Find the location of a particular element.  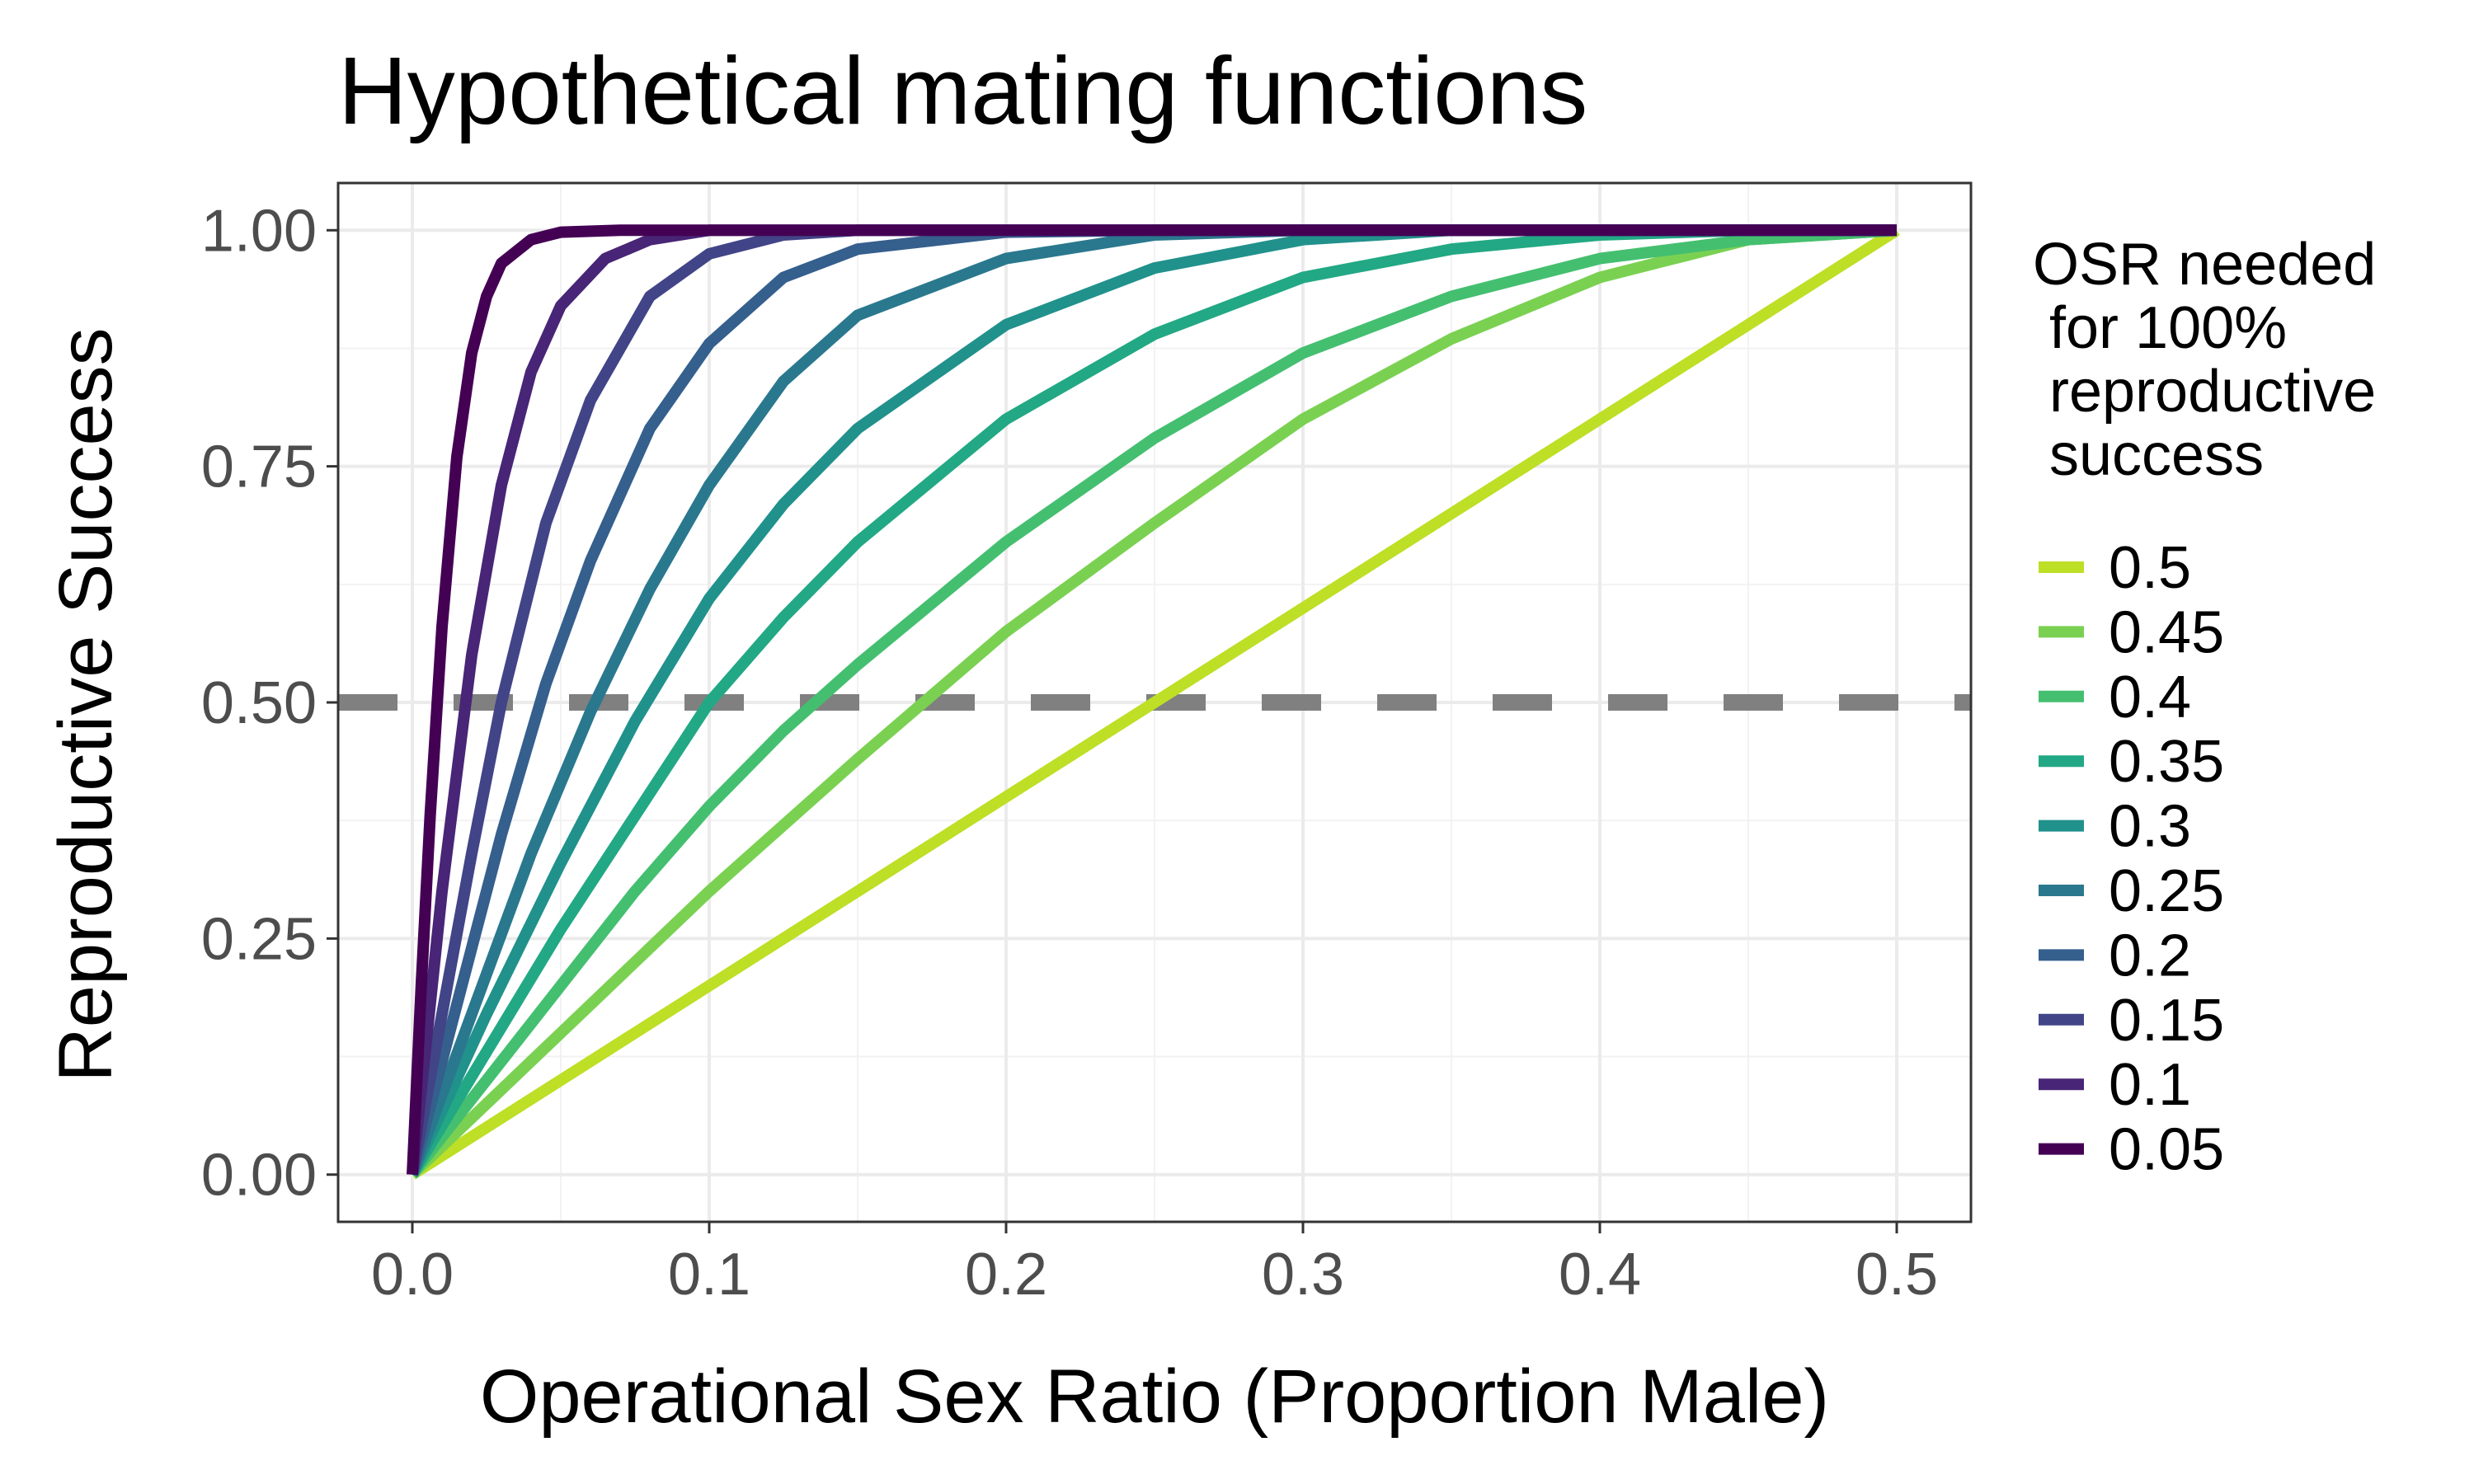

legend-title-line: for 100% is located at coordinates (2160, 328).